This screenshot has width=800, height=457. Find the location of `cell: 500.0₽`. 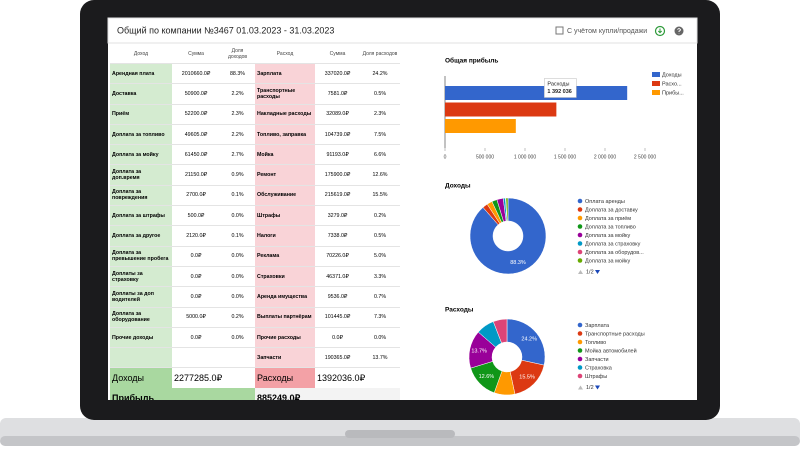

cell: 500.0₽ is located at coordinates (196, 216).